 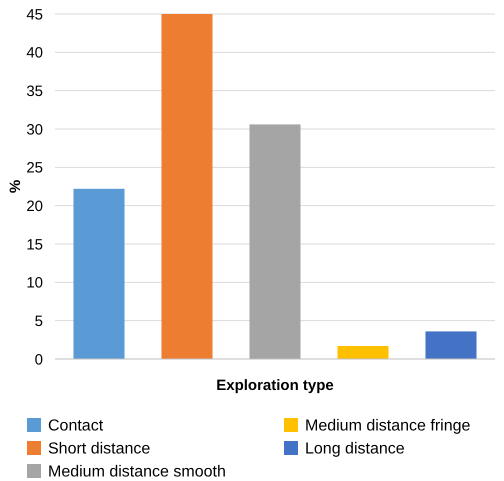 What do you see at coordinates (34, 206) in the screenshot?
I see `y-tick-label: 20` at bounding box center [34, 206].